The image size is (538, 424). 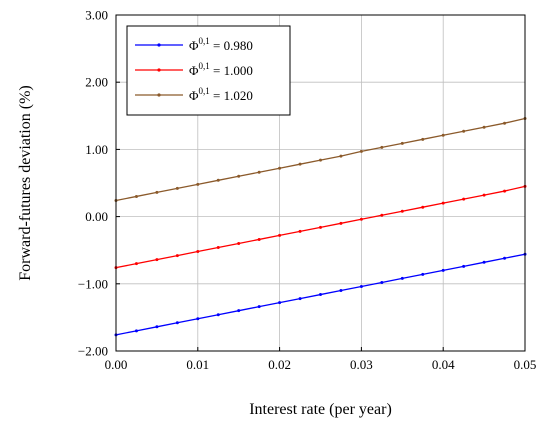 I want to click on x-tick-label: 0.04, so click(x=443, y=364).